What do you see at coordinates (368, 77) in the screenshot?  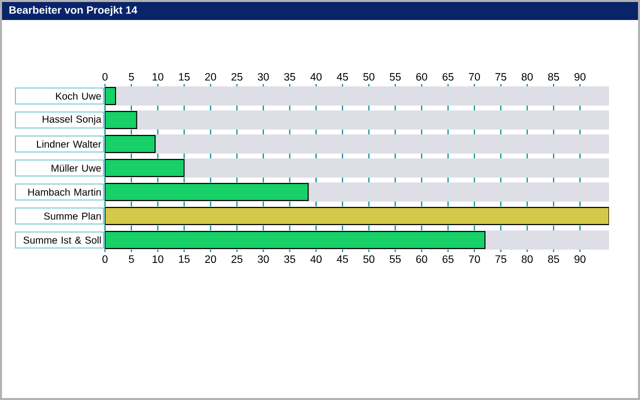 I see `x2-tick-label: 50` at bounding box center [368, 77].